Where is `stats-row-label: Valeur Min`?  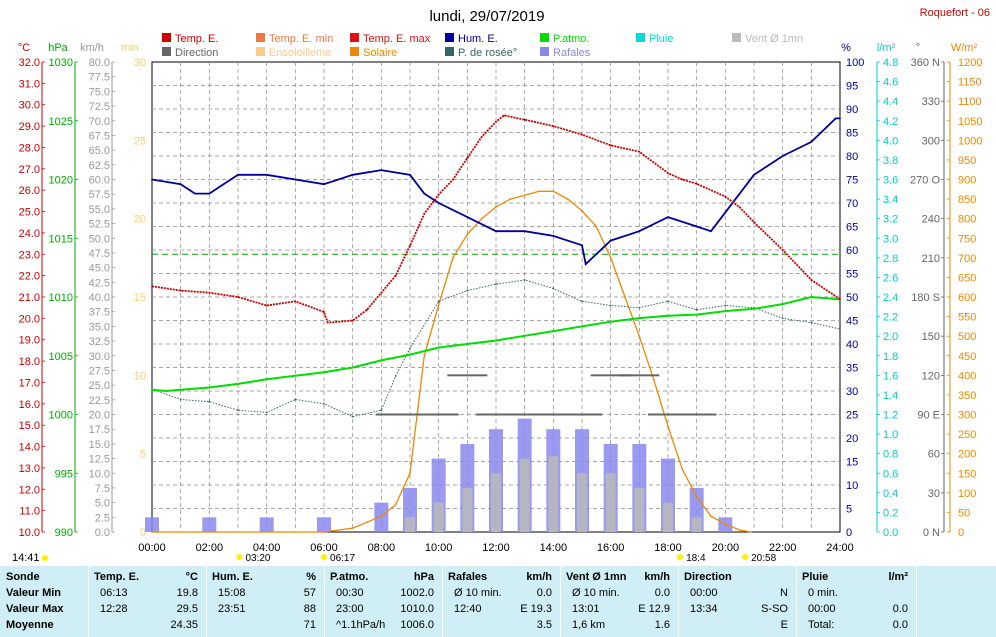 stats-row-label: Valeur Min is located at coordinates (44, 595).